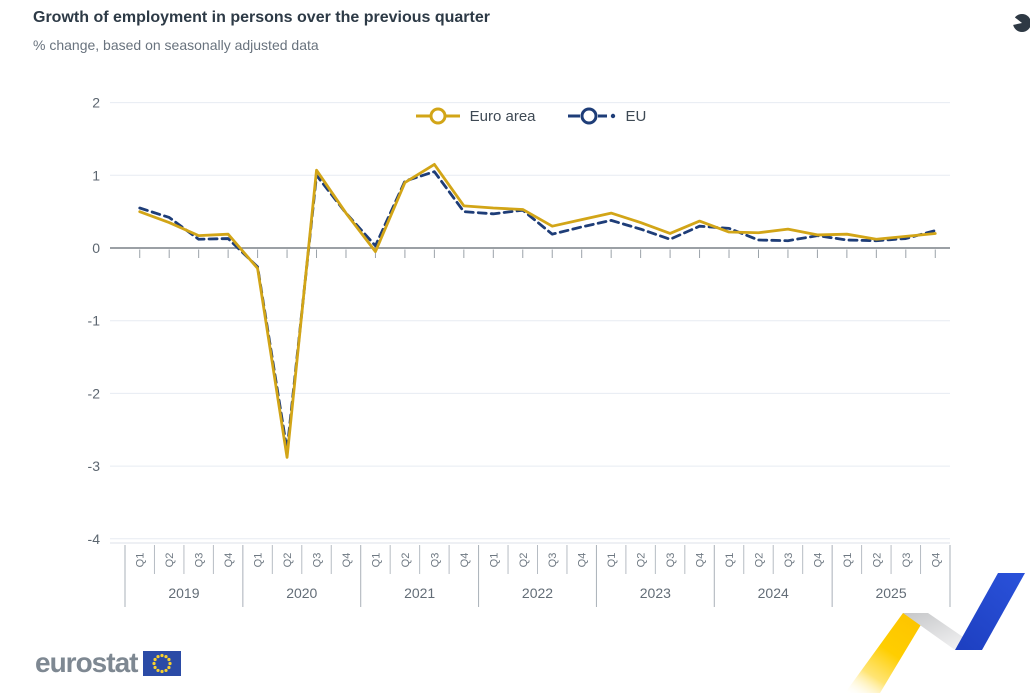 The image size is (1030, 693). Describe the element at coordinates (94, 321) in the screenshot. I see `y-axis-label: -1` at that location.